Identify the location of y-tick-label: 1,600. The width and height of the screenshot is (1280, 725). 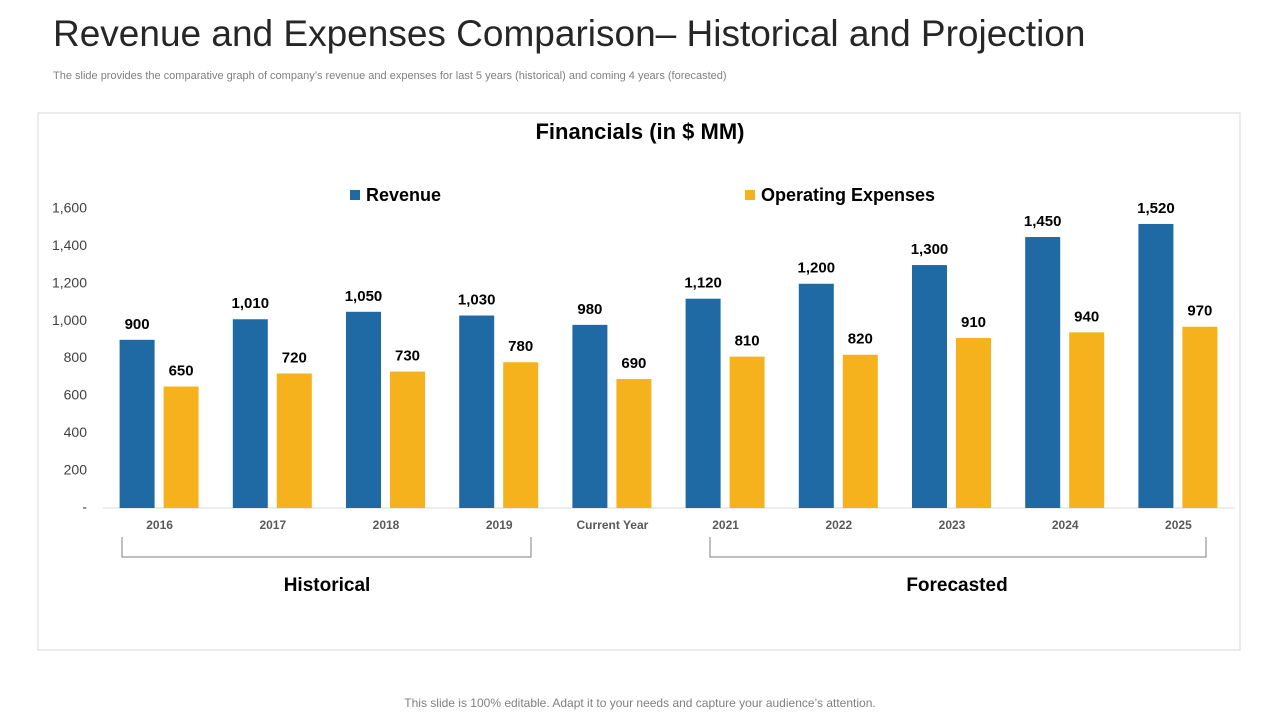
(69, 208).